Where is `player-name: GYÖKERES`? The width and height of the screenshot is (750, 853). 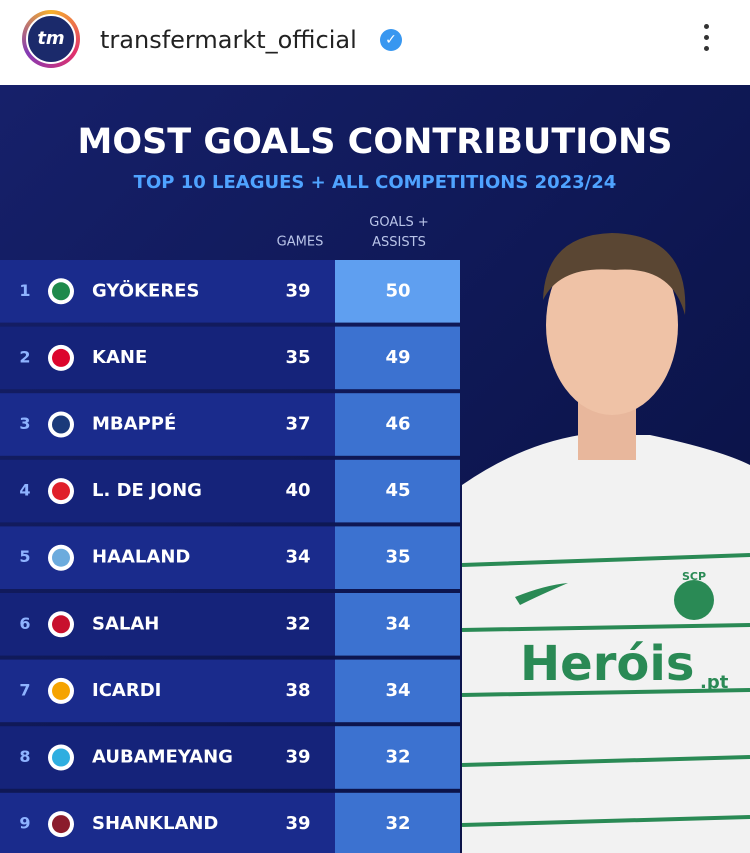 player-name: GYÖKERES is located at coordinates (145, 290).